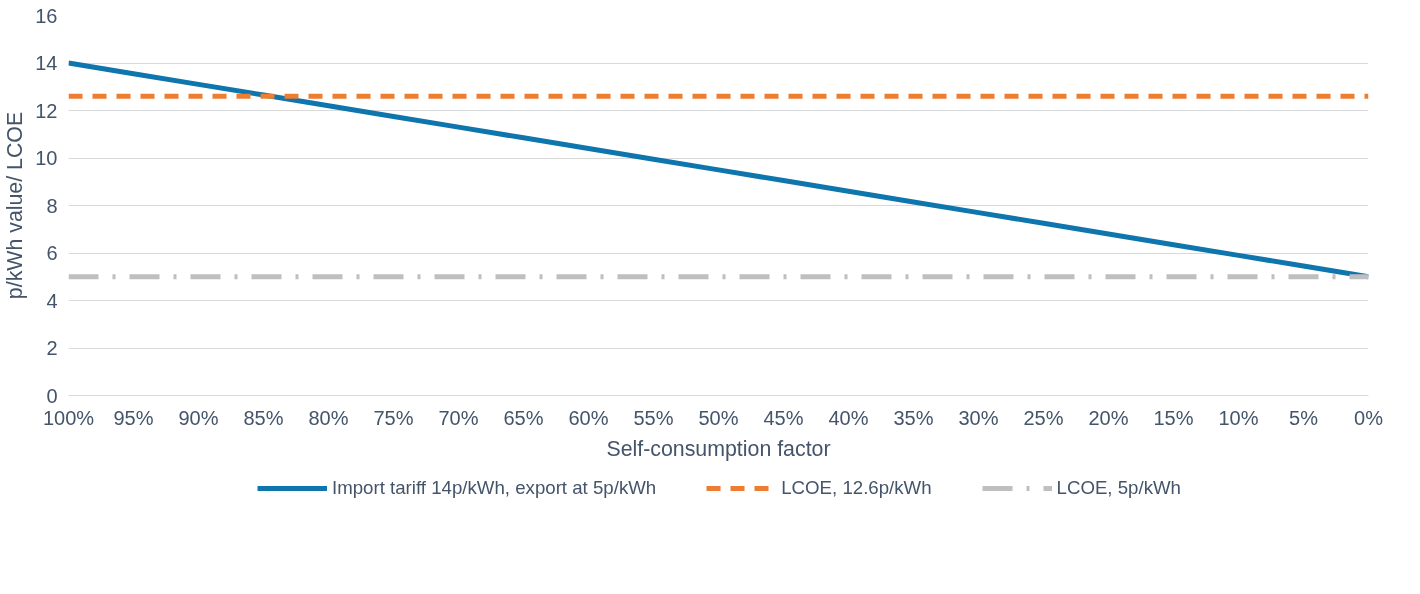  What do you see at coordinates (494, 488) in the screenshot?
I see `legend-label: Import tariff 14p/kWh, export at 5p/kWh` at bounding box center [494, 488].